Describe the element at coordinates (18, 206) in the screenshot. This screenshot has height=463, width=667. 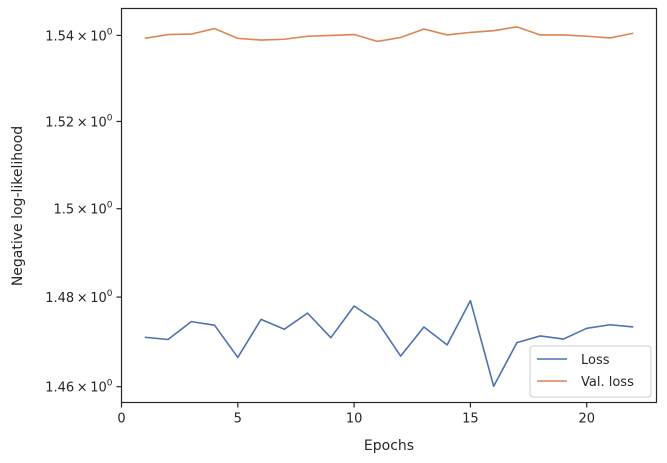
I see `y-axis-label: Negative log-likelihood` at that location.